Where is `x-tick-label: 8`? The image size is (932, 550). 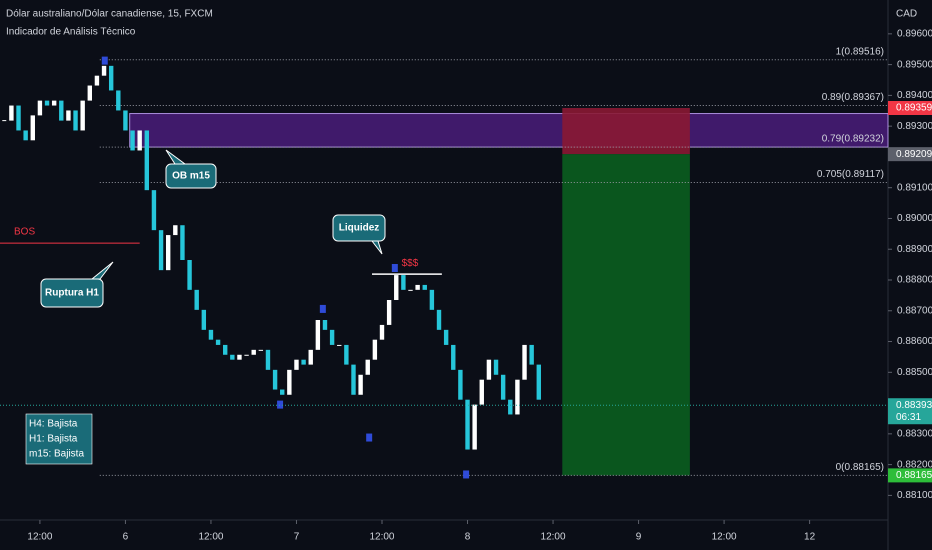 x-tick-label: 8 is located at coordinates (468, 537).